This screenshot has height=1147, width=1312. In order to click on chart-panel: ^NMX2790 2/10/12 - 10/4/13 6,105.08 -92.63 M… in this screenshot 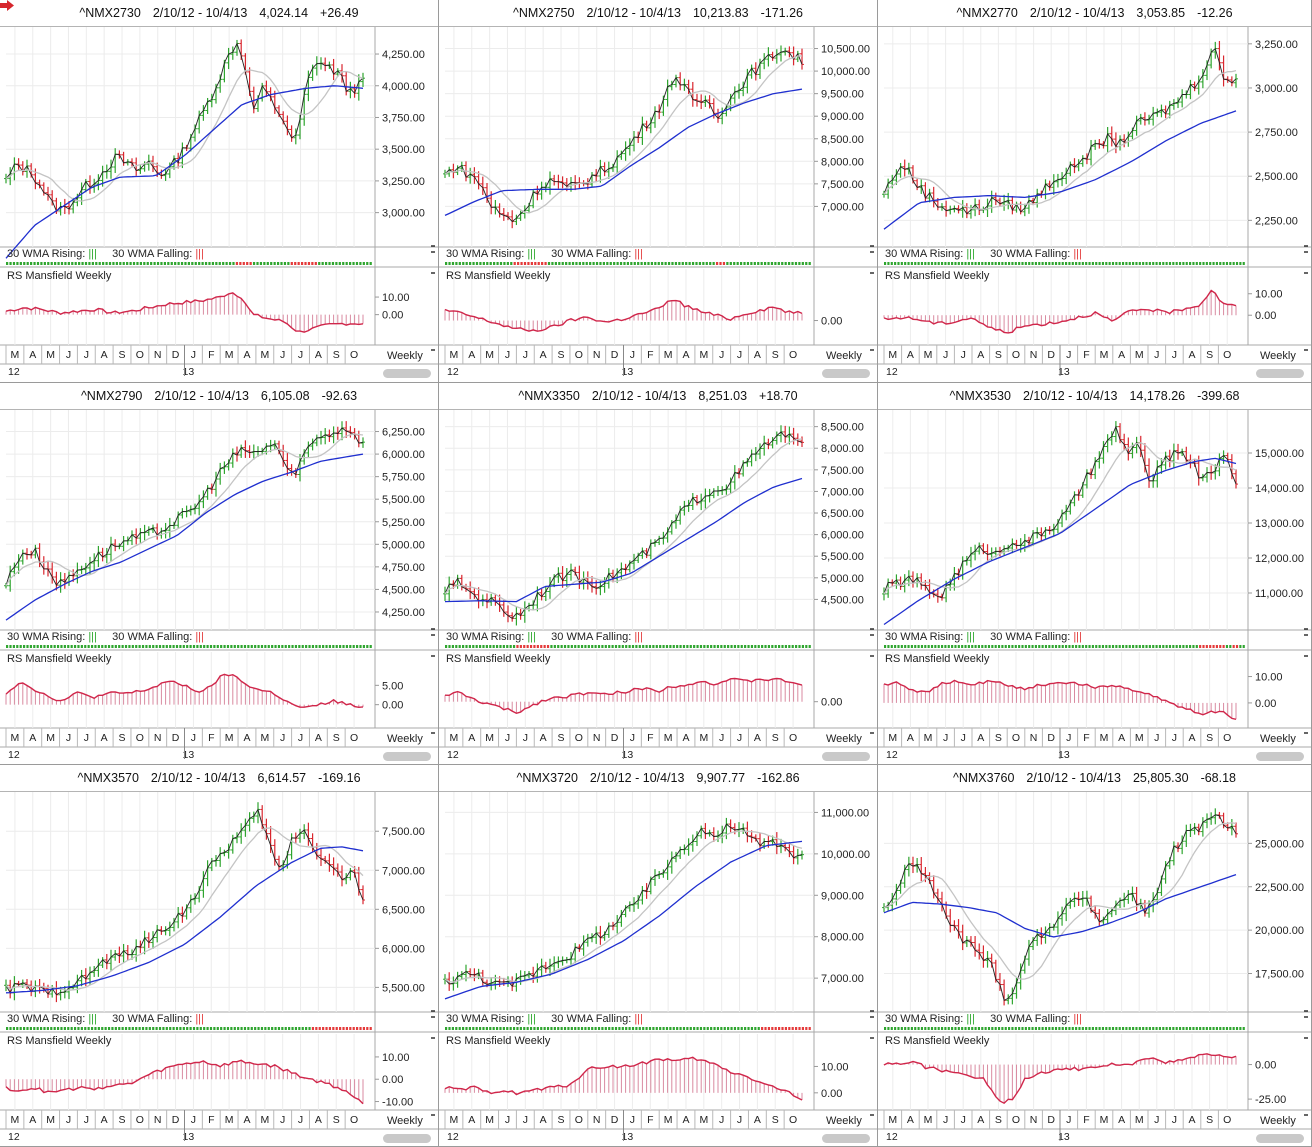, I will do `click(219, 574)`.